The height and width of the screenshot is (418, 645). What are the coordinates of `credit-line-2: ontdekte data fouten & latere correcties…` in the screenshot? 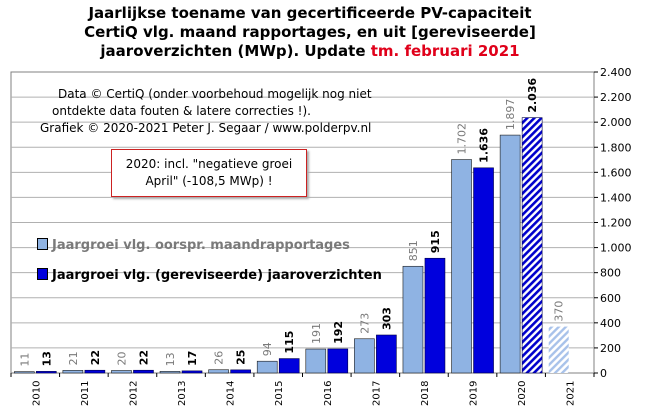 It's located at (181, 111).